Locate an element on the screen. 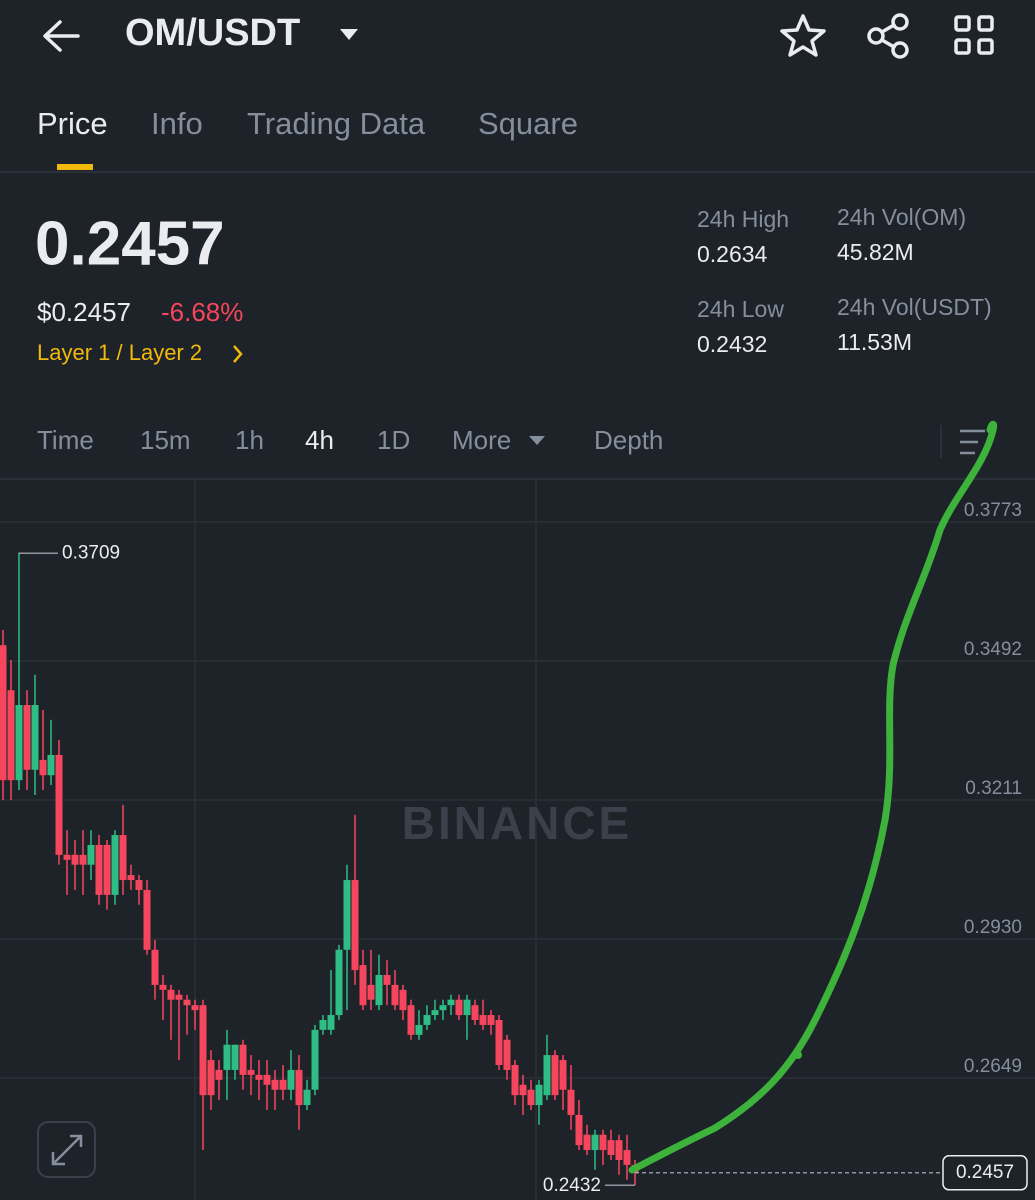  stat-label: 24h Low is located at coordinates (740, 309).